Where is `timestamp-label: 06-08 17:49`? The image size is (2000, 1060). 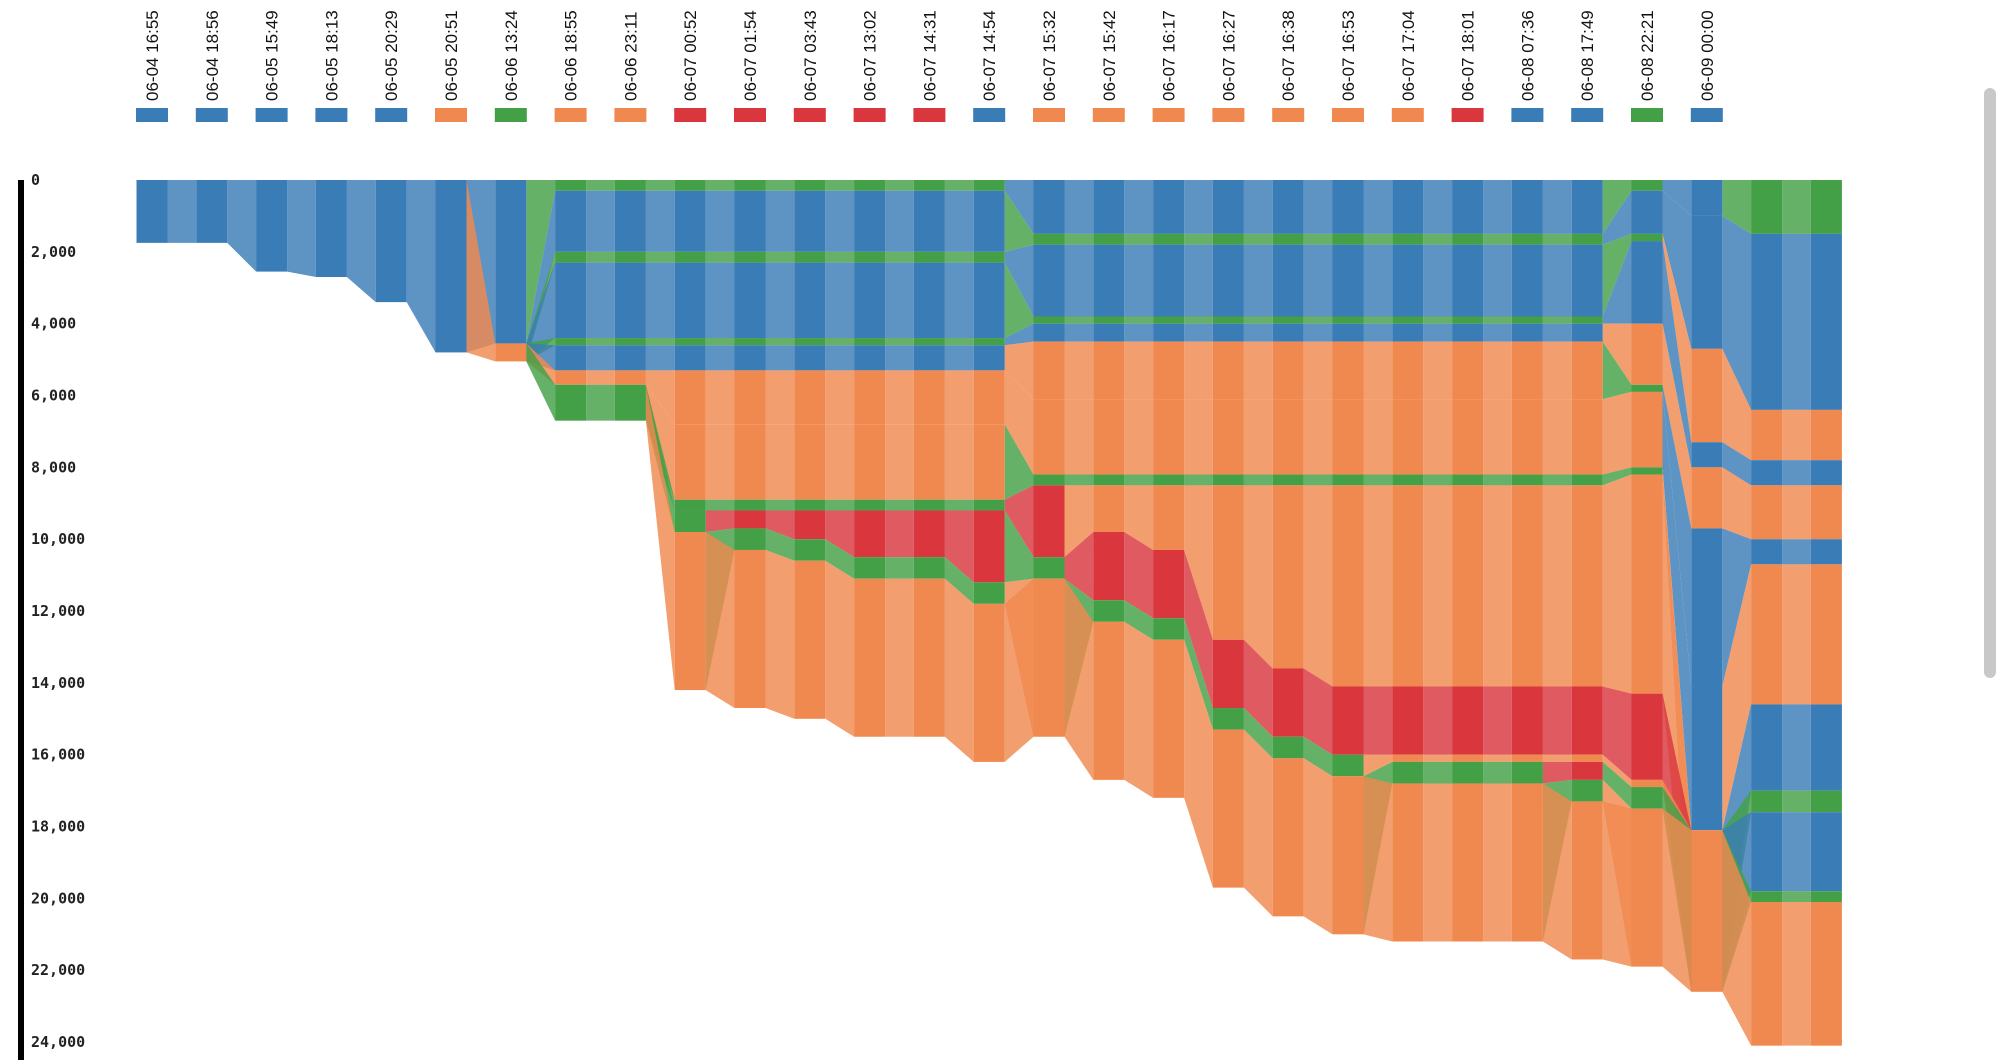 timestamp-label: 06-08 17:49 is located at coordinates (1587, 55).